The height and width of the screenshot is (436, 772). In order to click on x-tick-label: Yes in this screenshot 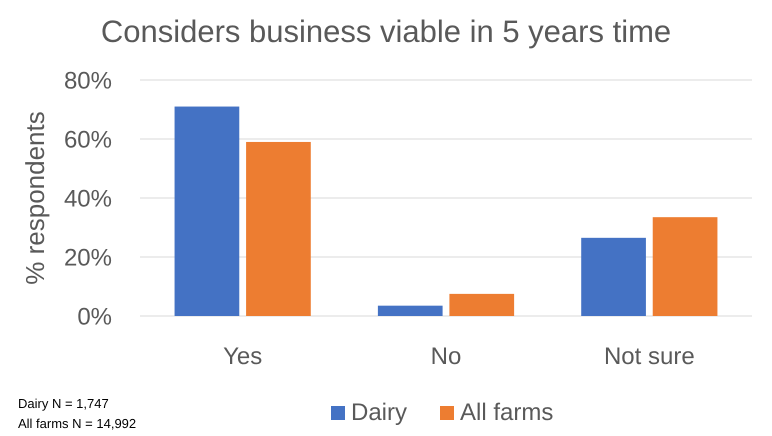, I will do `click(242, 356)`.